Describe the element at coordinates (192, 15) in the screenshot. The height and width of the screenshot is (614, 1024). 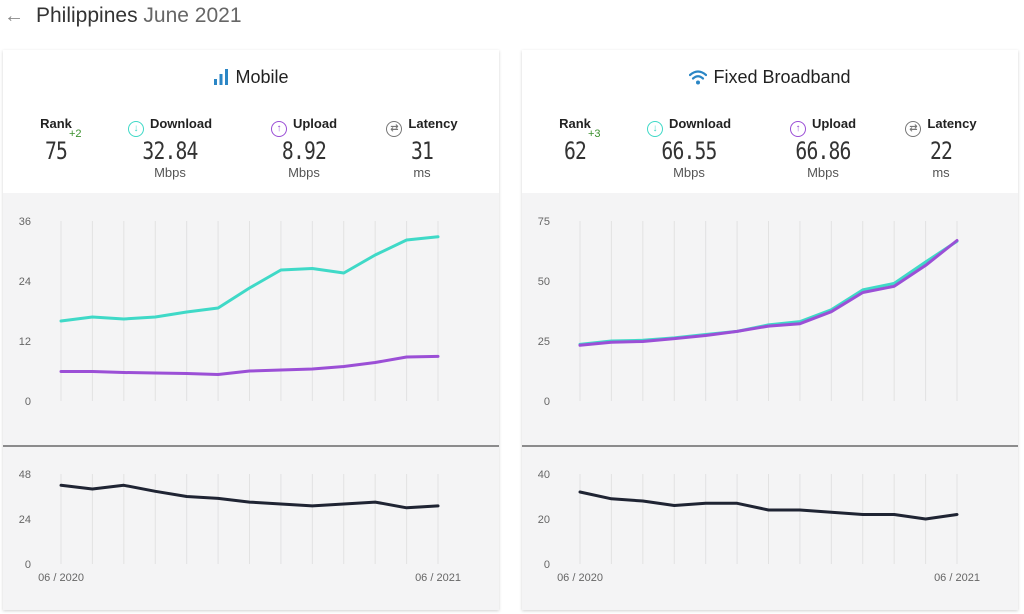
I see `report-date: June 2021` at that location.